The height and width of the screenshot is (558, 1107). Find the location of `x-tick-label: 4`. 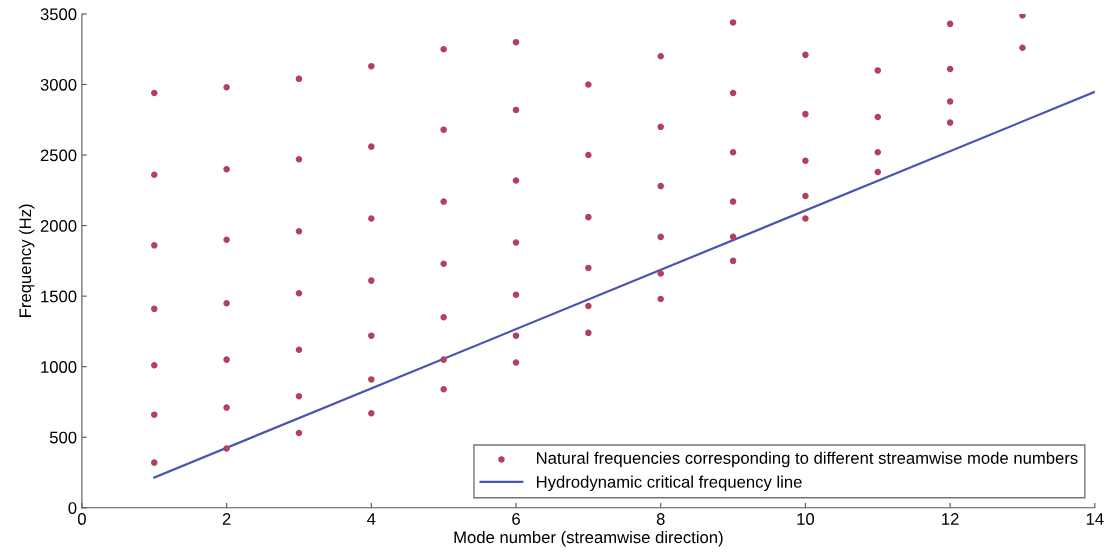

x-tick-label: 4 is located at coordinates (371, 519).